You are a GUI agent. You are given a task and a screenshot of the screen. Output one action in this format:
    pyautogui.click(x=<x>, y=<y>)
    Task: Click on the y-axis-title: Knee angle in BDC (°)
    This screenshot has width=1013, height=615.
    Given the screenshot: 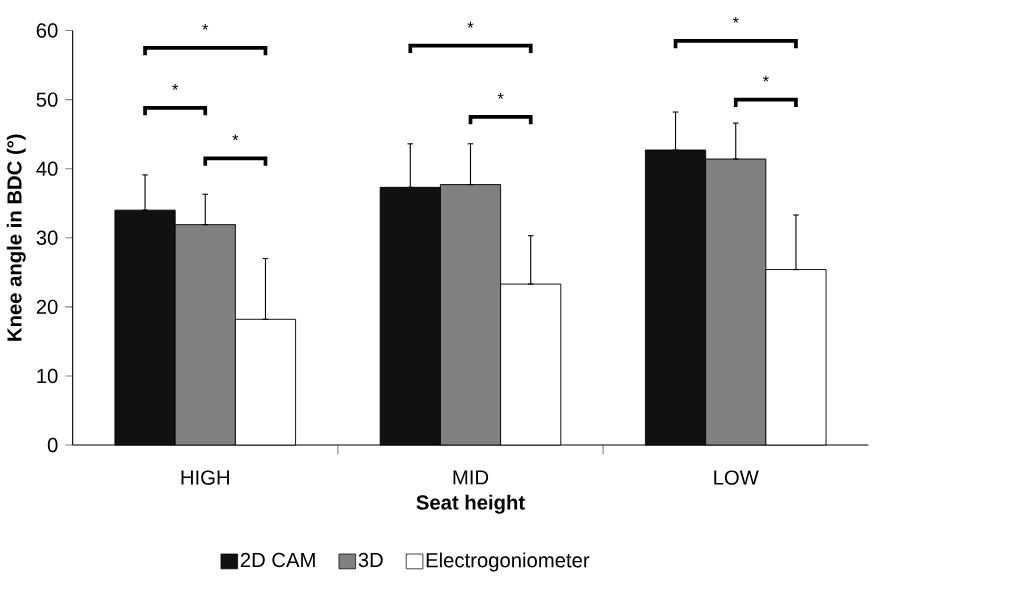 What is the action you would take?
    pyautogui.click(x=16, y=237)
    